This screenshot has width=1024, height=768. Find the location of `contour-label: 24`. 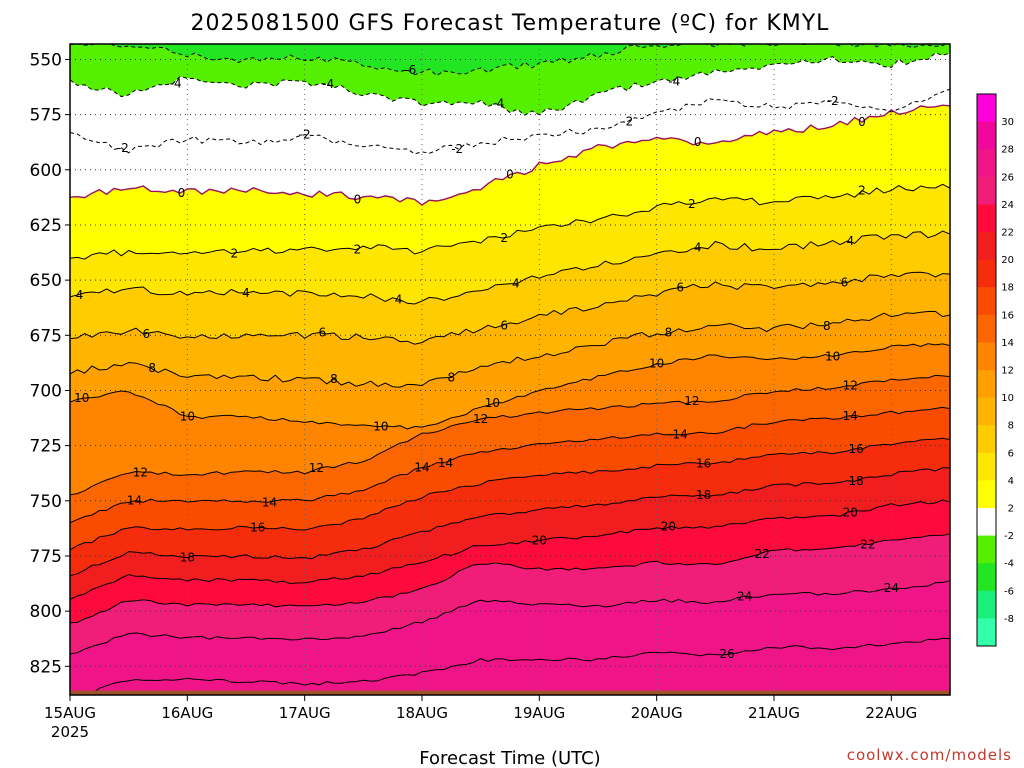

contour-label: 24 is located at coordinates (744, 596).